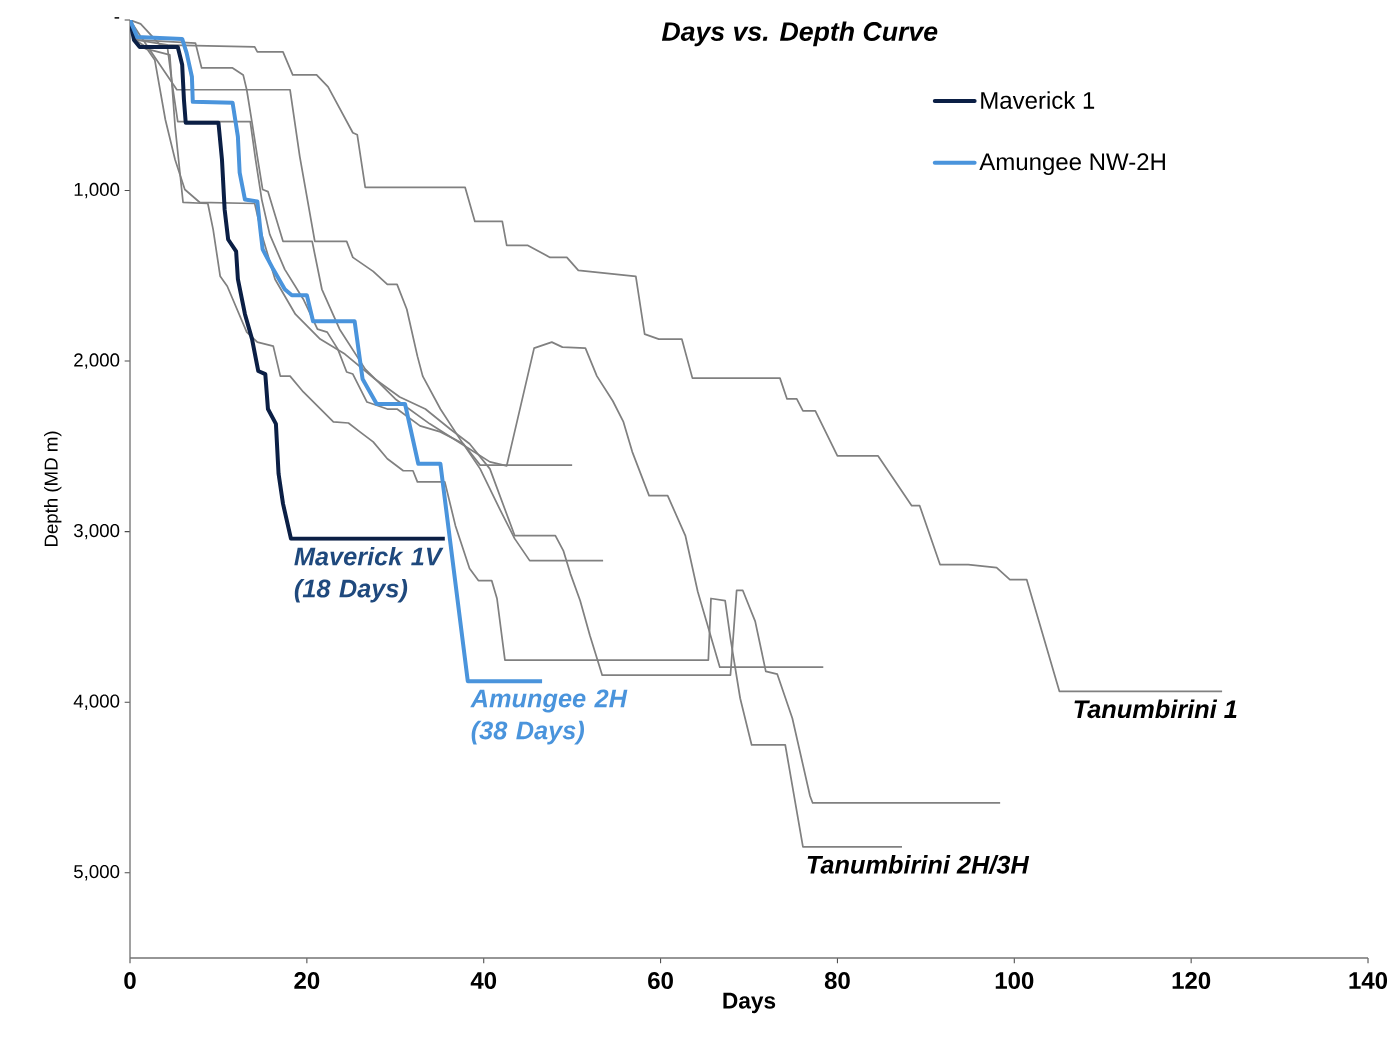 The width and height of the screenshot is (1399, 1048). What do you see at coordinates (307, 981) in the screenshot?
I see `x-tick-label: 20` at bounding box center [307, 981].